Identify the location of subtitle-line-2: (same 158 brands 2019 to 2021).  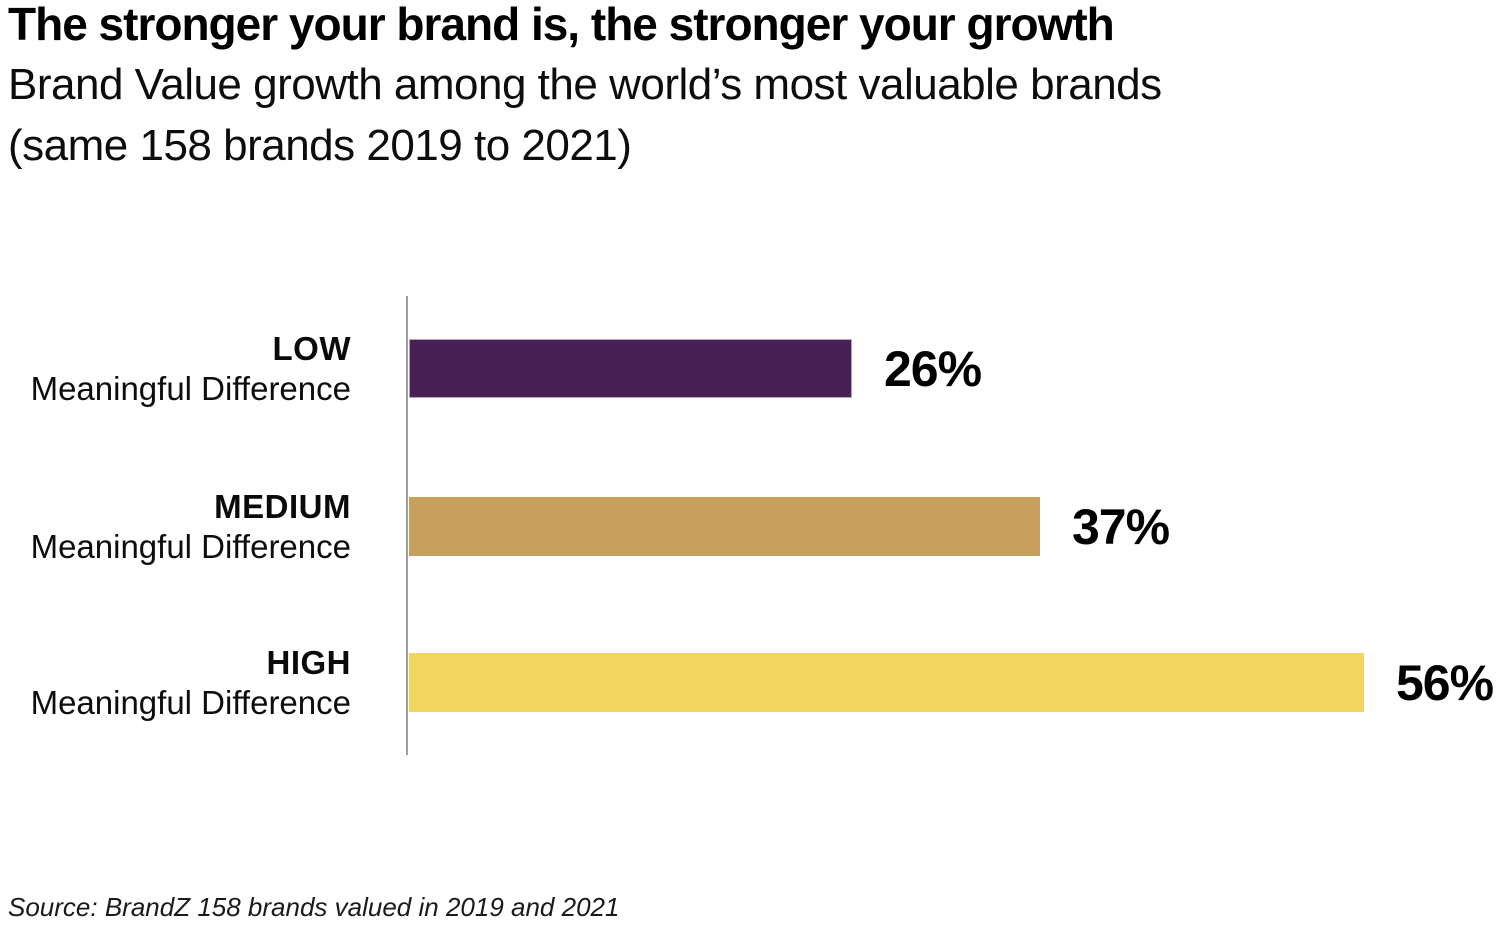
(320, 145).